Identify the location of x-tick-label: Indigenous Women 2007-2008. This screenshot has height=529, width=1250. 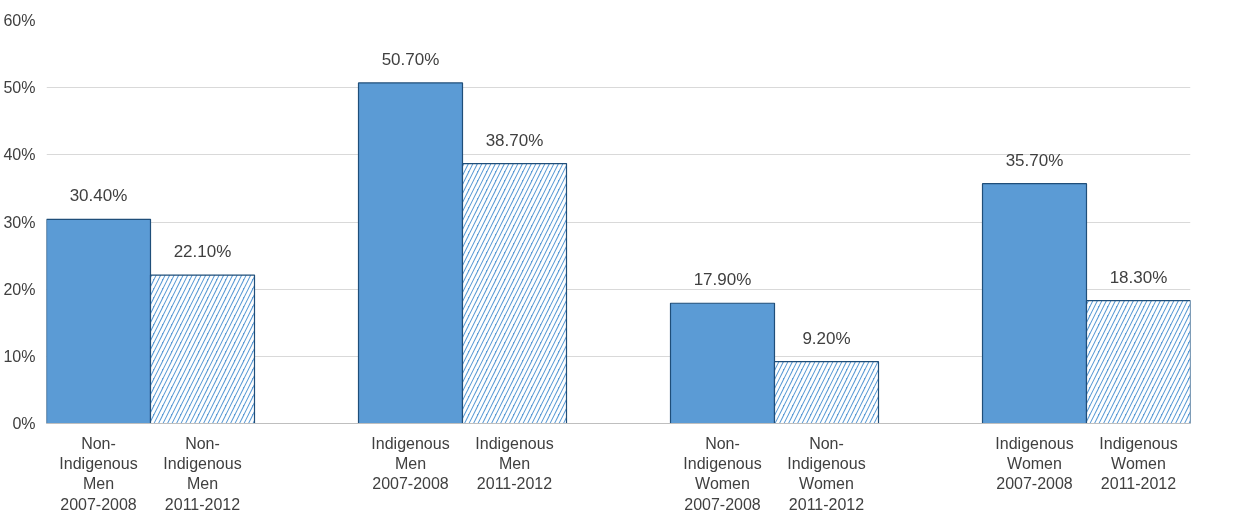
(1034, 463).